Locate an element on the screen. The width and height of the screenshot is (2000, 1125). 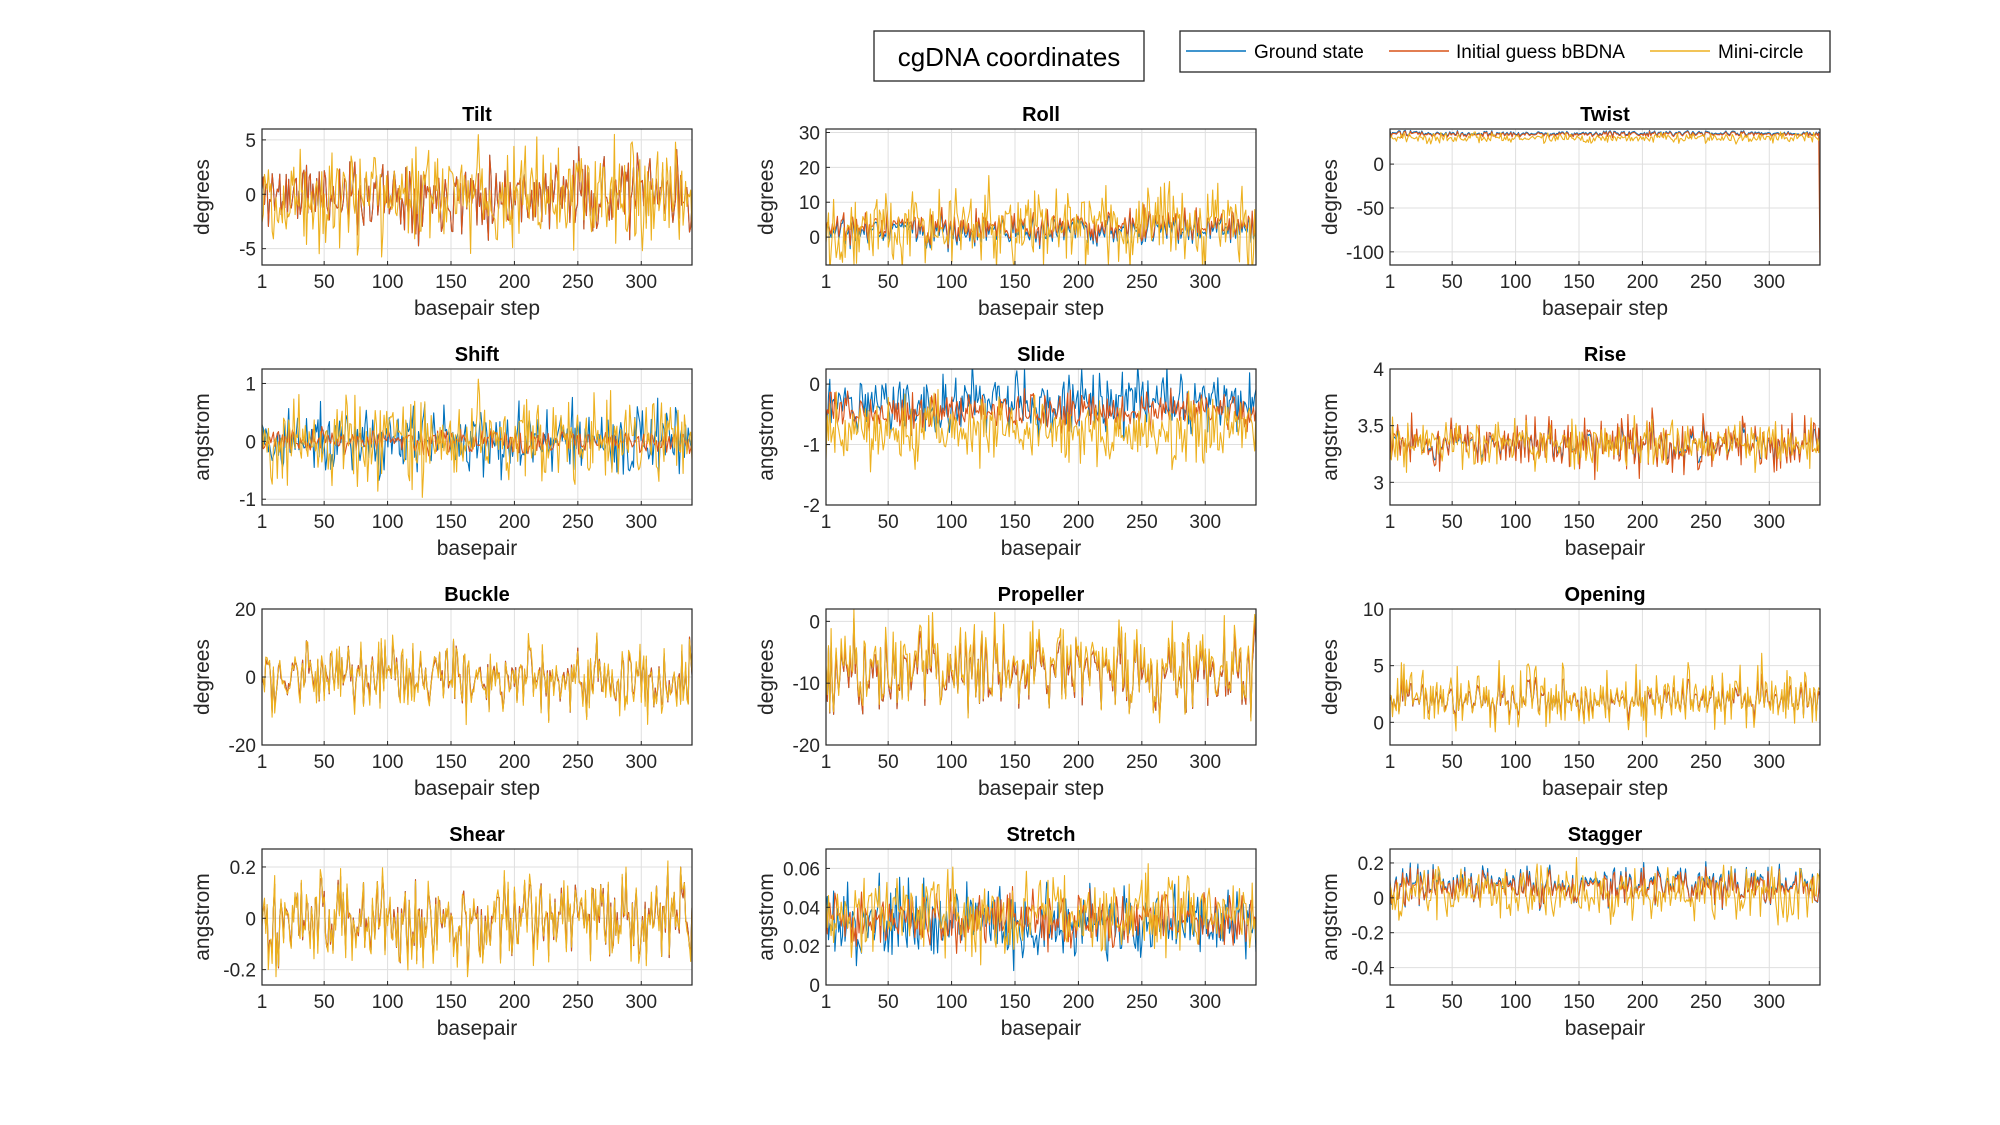
figure-title: cgDNA coordinates is located at coordinates (1009, 57).